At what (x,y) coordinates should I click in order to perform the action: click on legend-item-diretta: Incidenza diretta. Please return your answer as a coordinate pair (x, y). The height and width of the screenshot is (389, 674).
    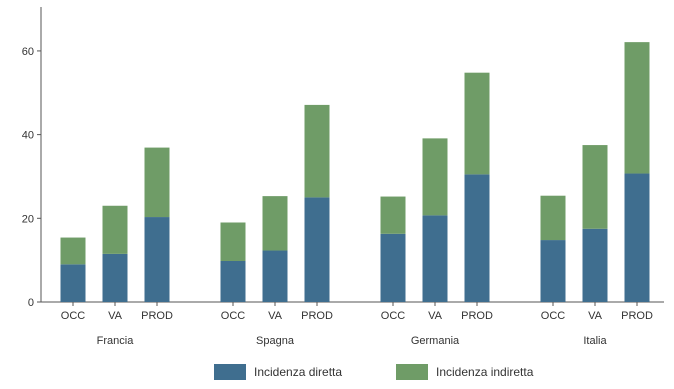
    Looking at the image, I should click on (278, 372).